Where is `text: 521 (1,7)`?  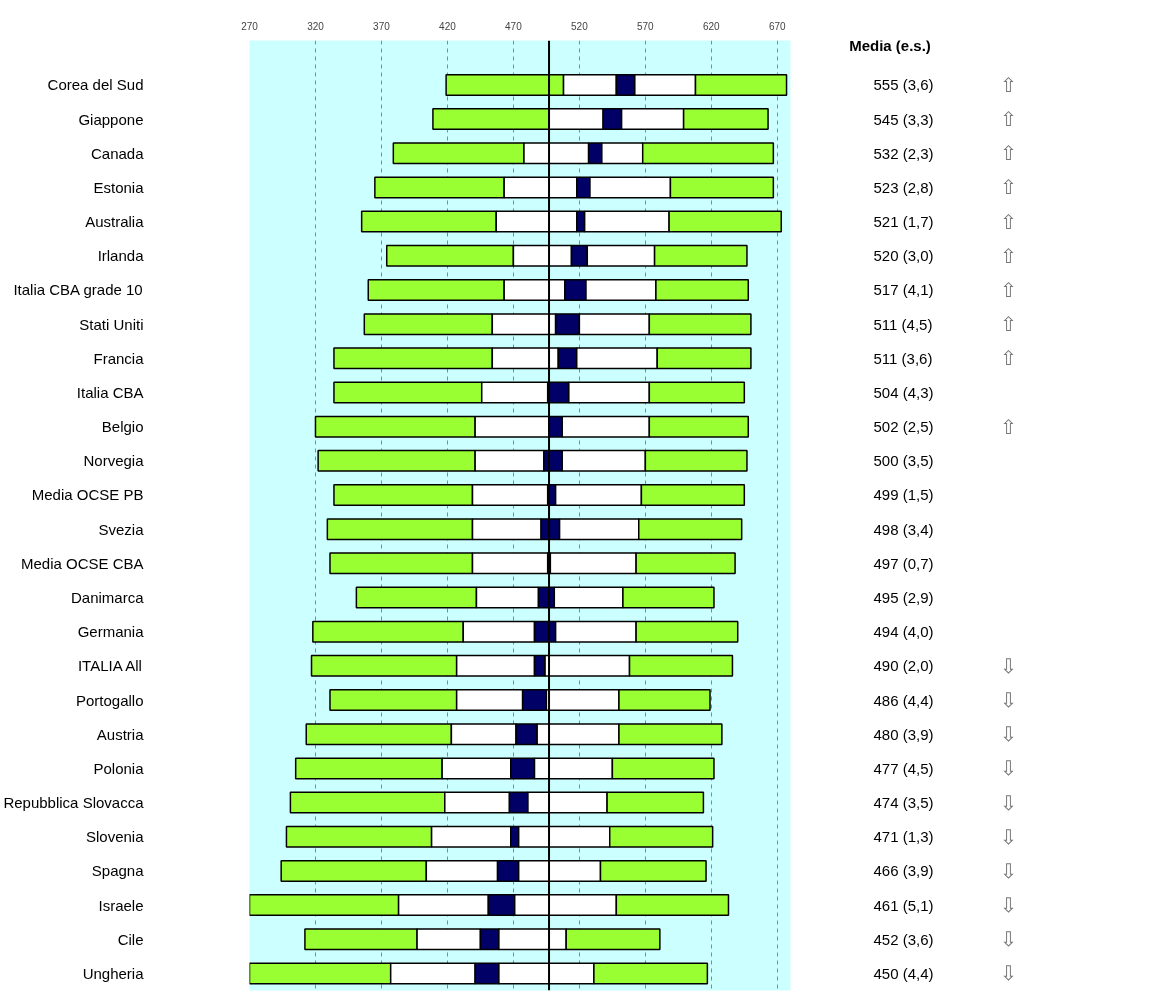
text: 521 (1,7) is located at coordinates (903, 222).